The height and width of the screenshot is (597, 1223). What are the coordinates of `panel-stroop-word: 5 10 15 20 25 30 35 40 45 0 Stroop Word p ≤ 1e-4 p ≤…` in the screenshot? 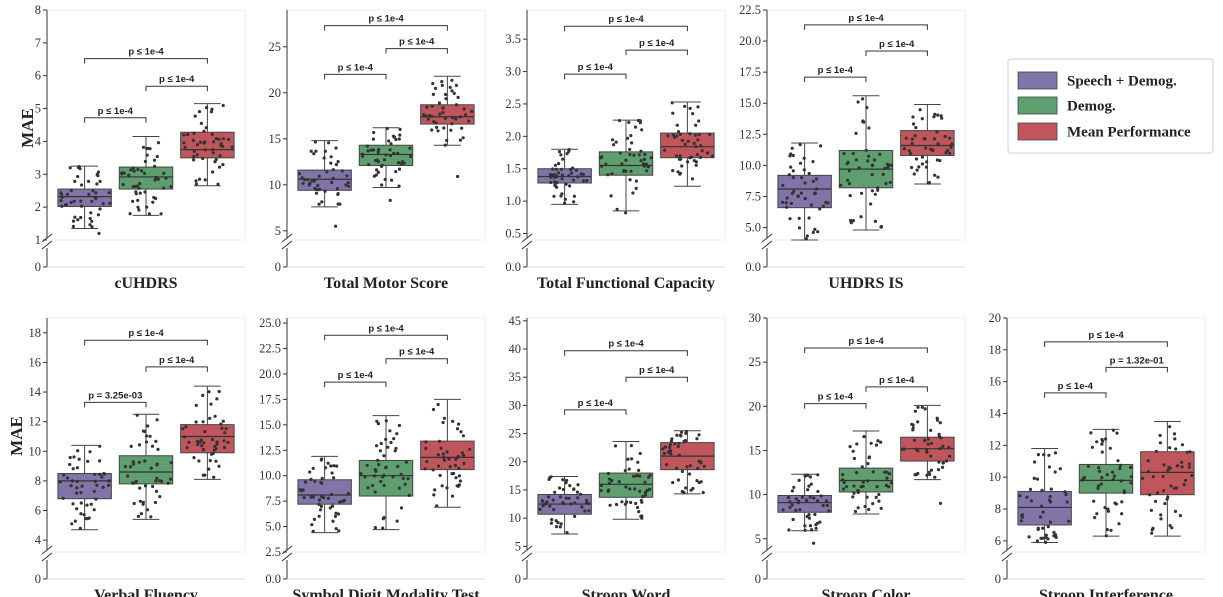 It's located at (617, 455).